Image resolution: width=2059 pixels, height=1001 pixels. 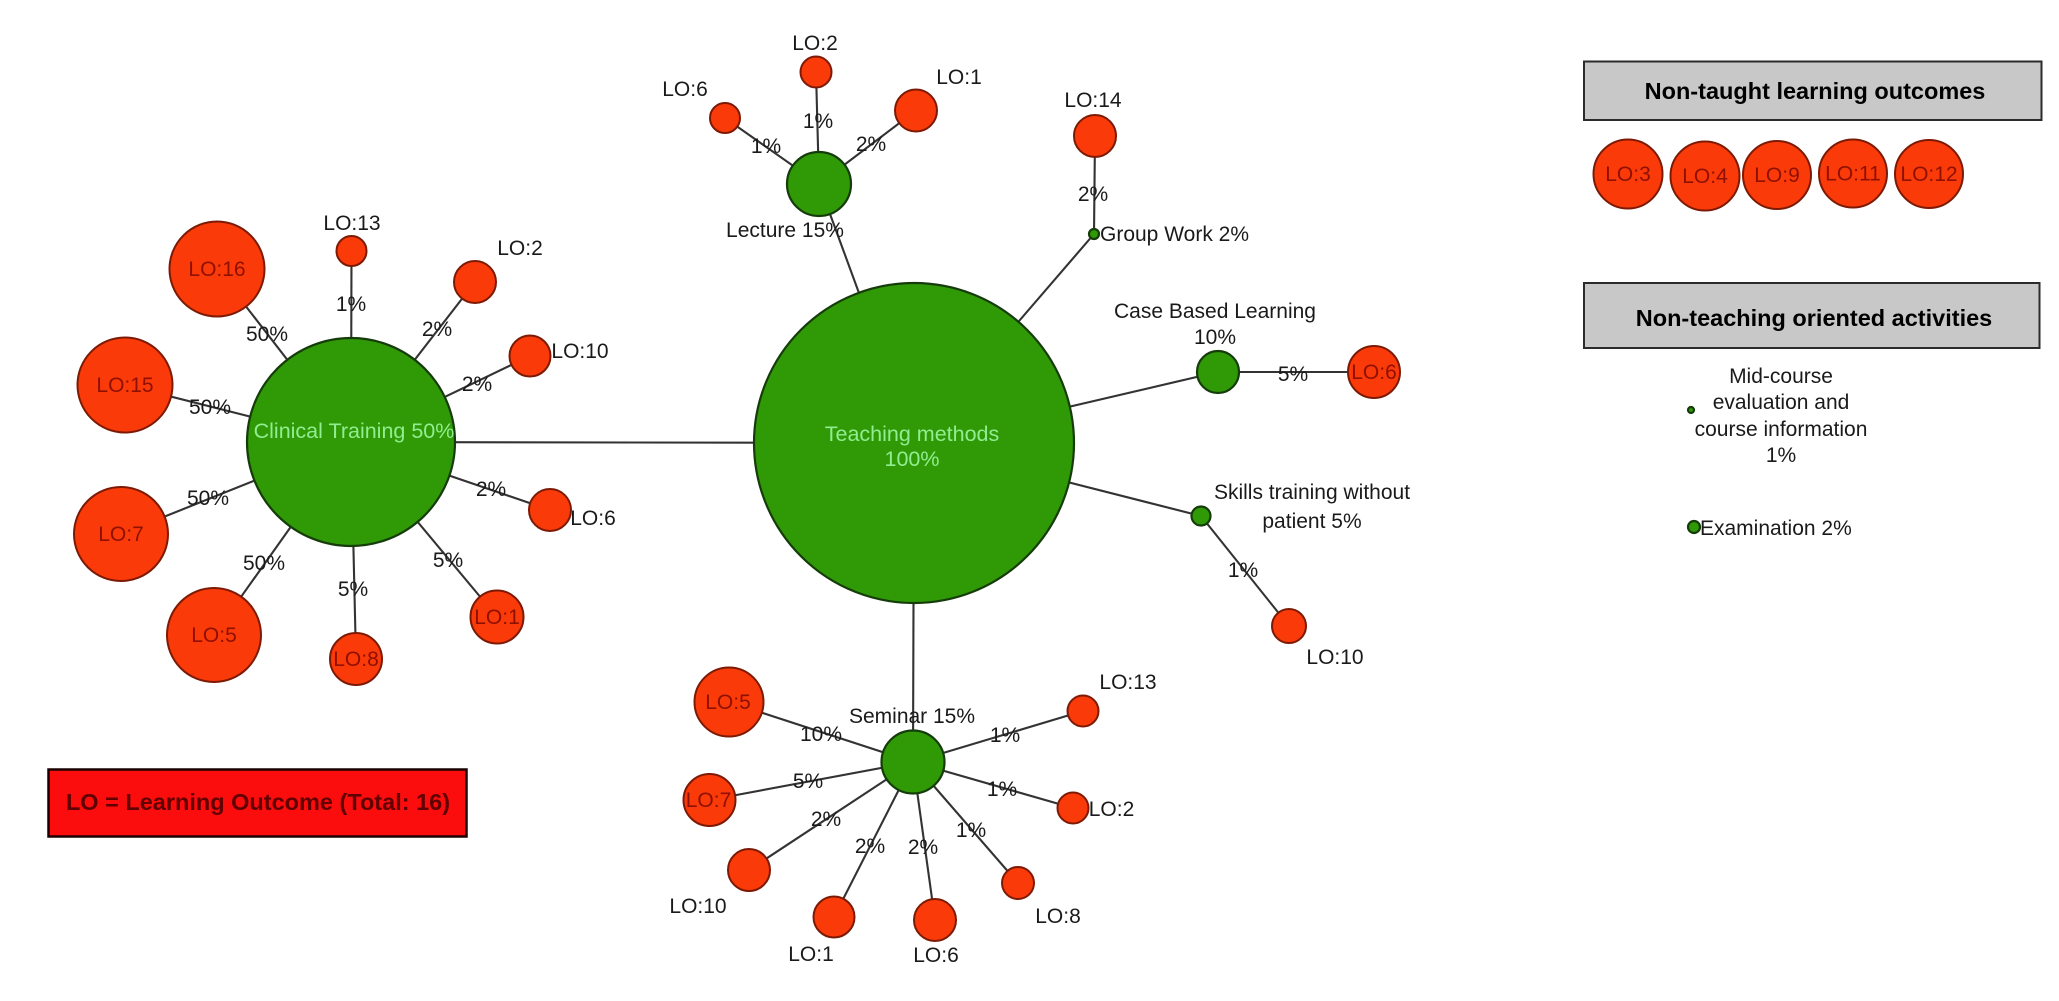 I want to click on svg-text: LO:15, so click(x=124, y=385).